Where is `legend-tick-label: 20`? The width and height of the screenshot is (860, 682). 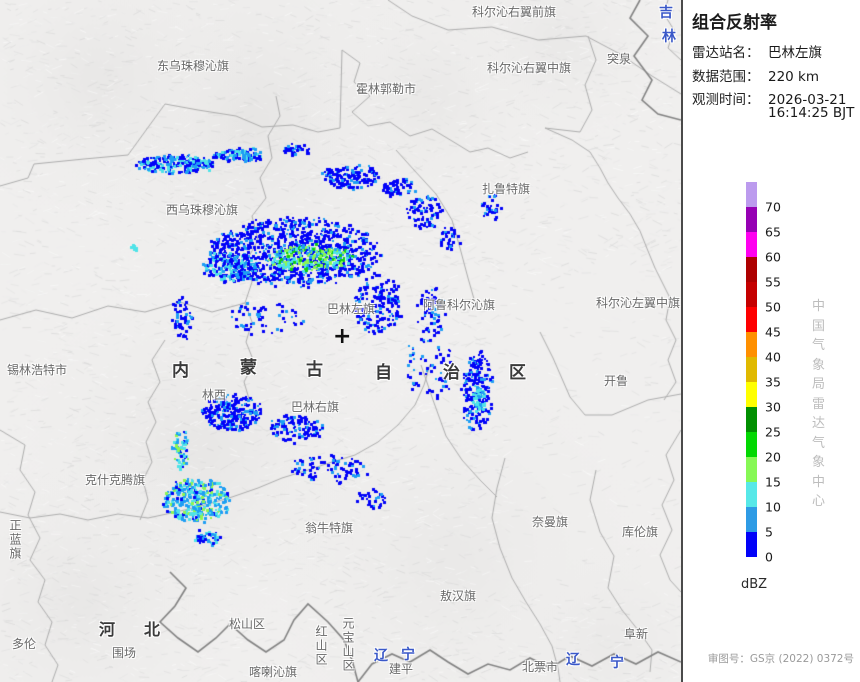 legend-tick-label: 20 is located at coordinates (773, 457).